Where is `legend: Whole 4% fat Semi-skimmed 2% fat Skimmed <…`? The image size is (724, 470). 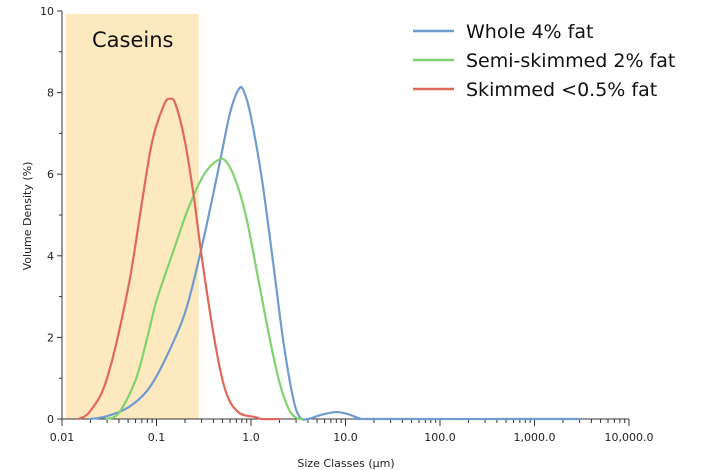
legend: Whole 4% fat Semi-skimmed 2% fat Skimmed <… is located at coordinates (544, 61).